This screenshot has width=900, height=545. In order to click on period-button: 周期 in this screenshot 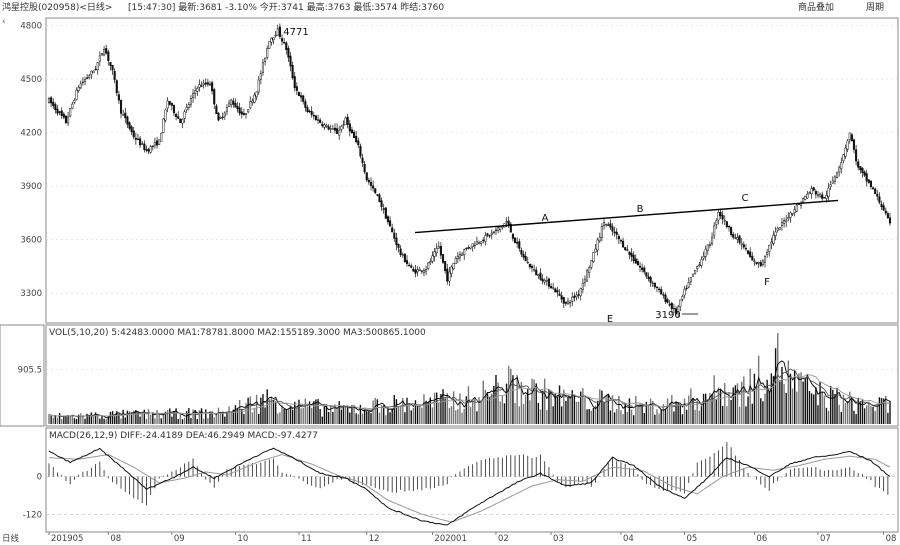, I will do `click(875, 7)`.